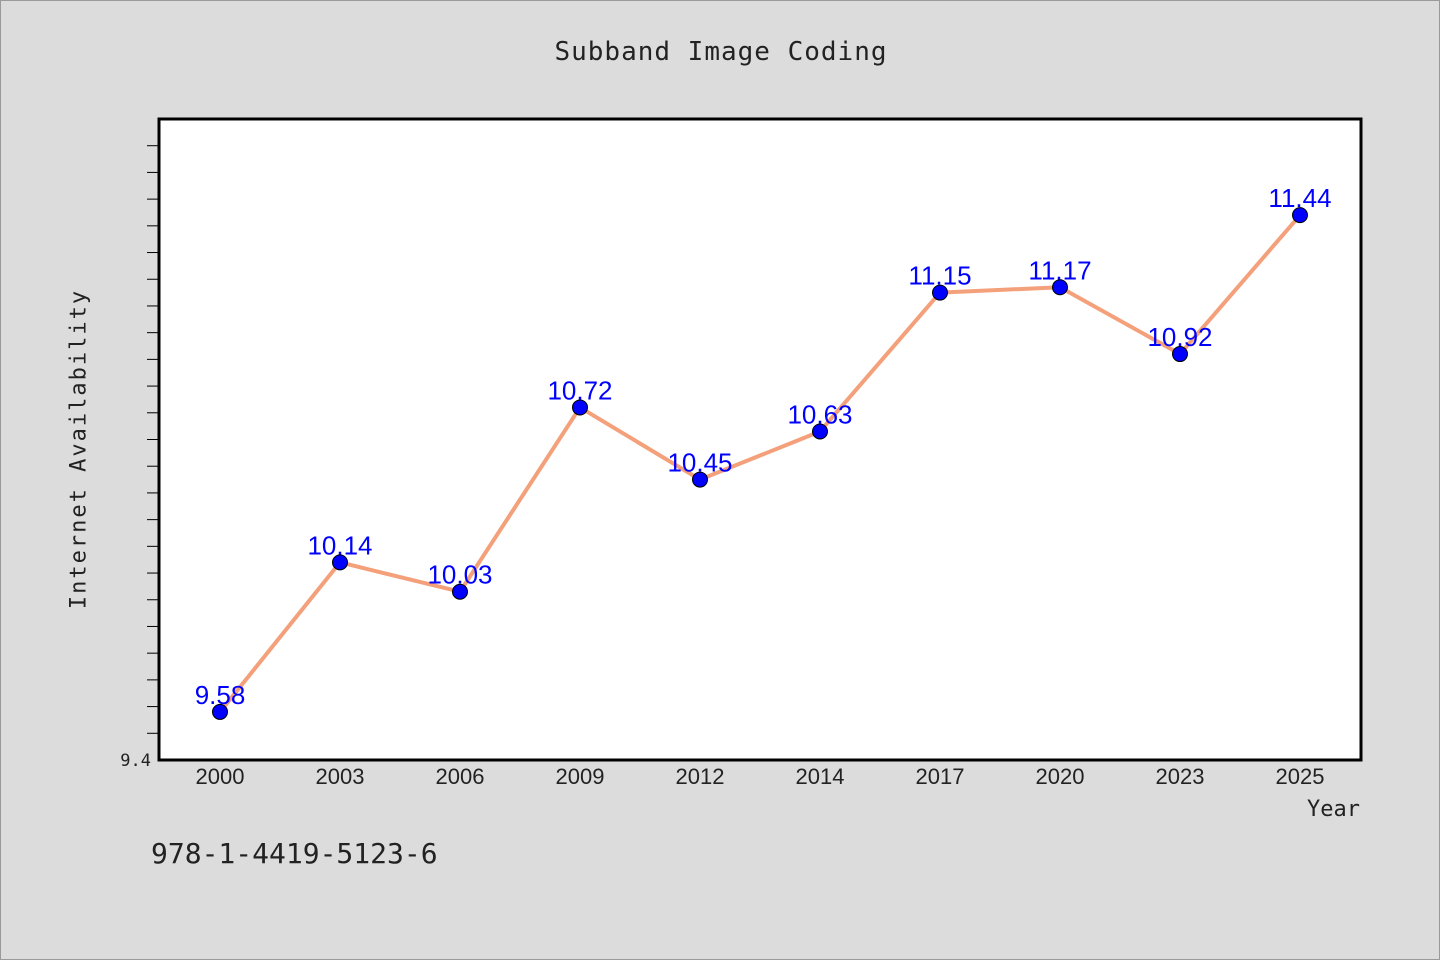 The width and height of the screenshot is (1440, 960). Describe the element at coordinates (579, 390) in the screenshot. I see `data-label: 10.72` at that location.